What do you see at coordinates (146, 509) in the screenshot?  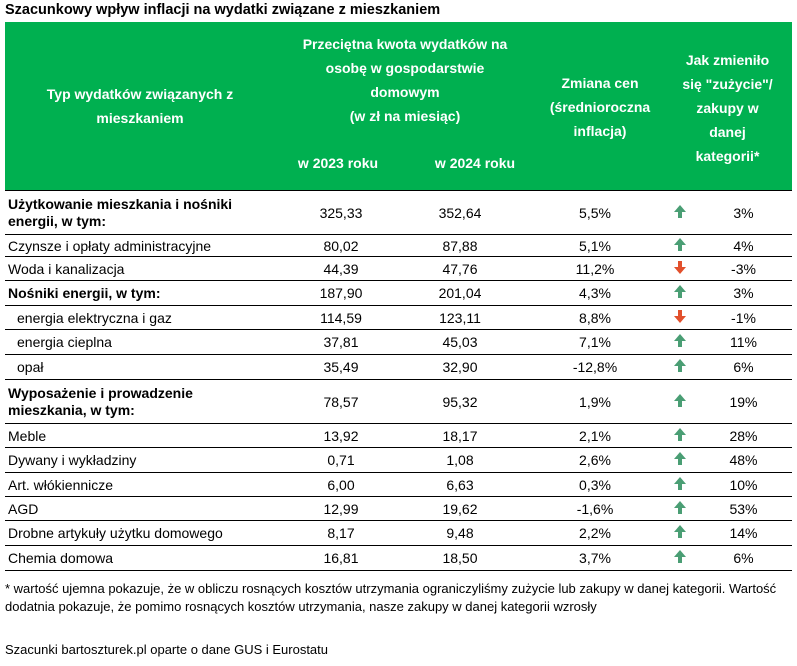 I see `row-label: AGD` at bounding box center [146, 509].